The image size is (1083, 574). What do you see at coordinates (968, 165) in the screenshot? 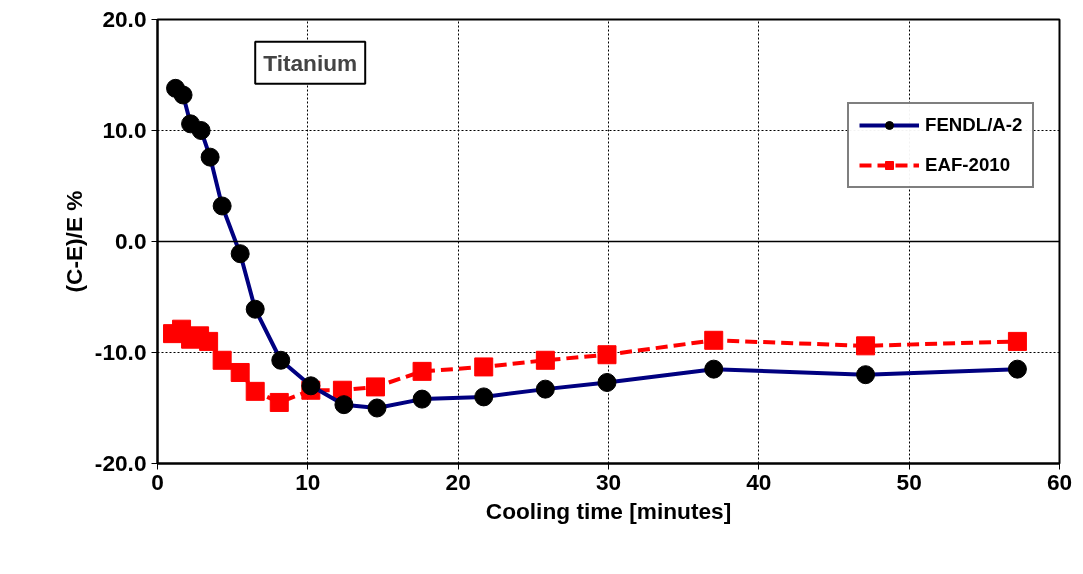
I see `legend-label: EAF-2010` at bounding box center [968, 165].